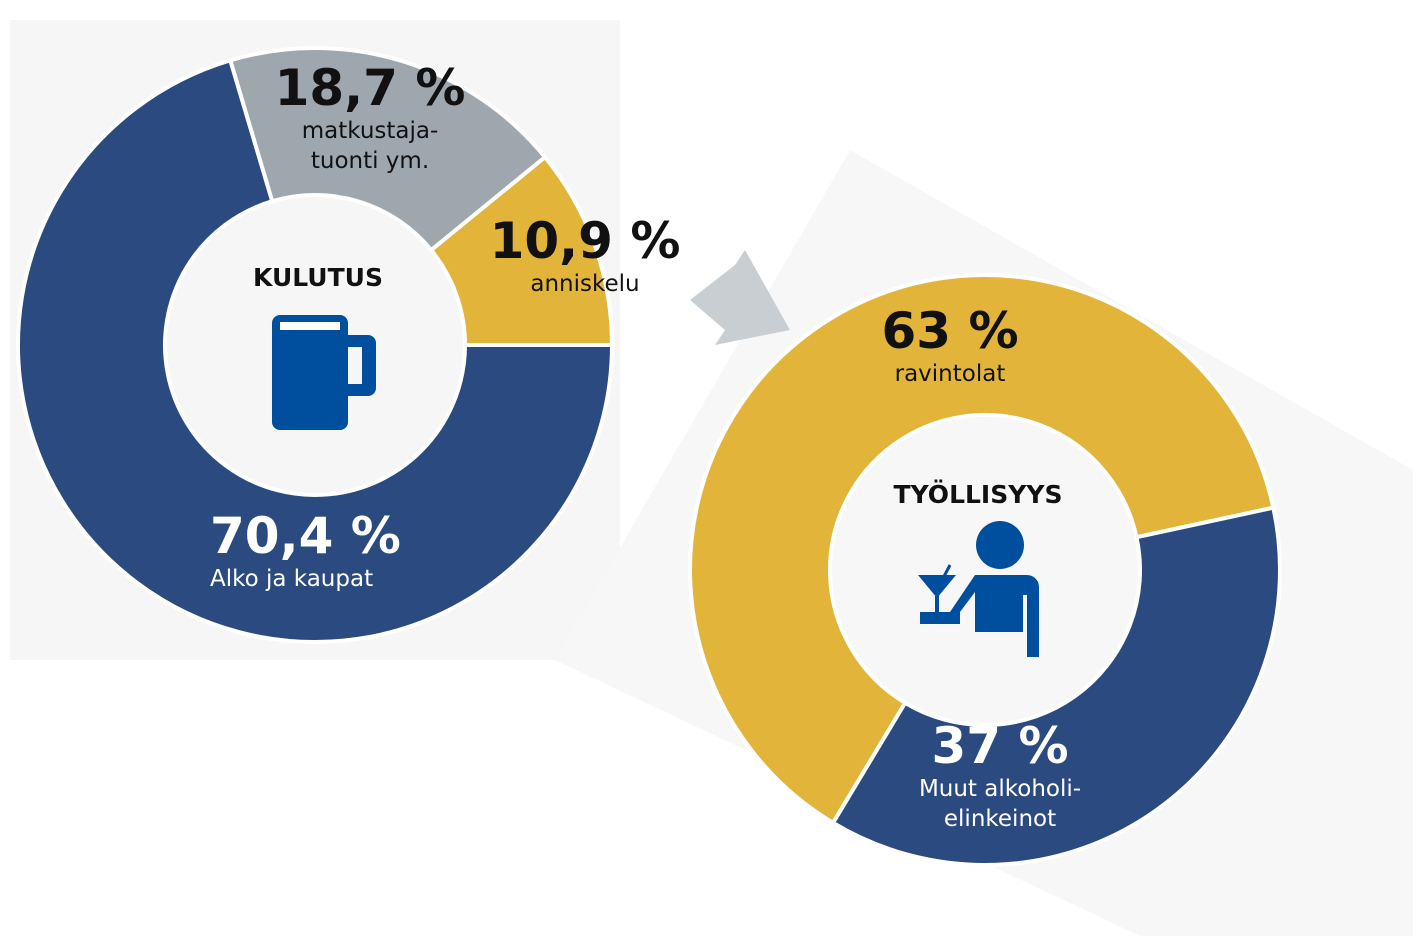  I want to click on category-label: ravintolat, so click(950, 374).